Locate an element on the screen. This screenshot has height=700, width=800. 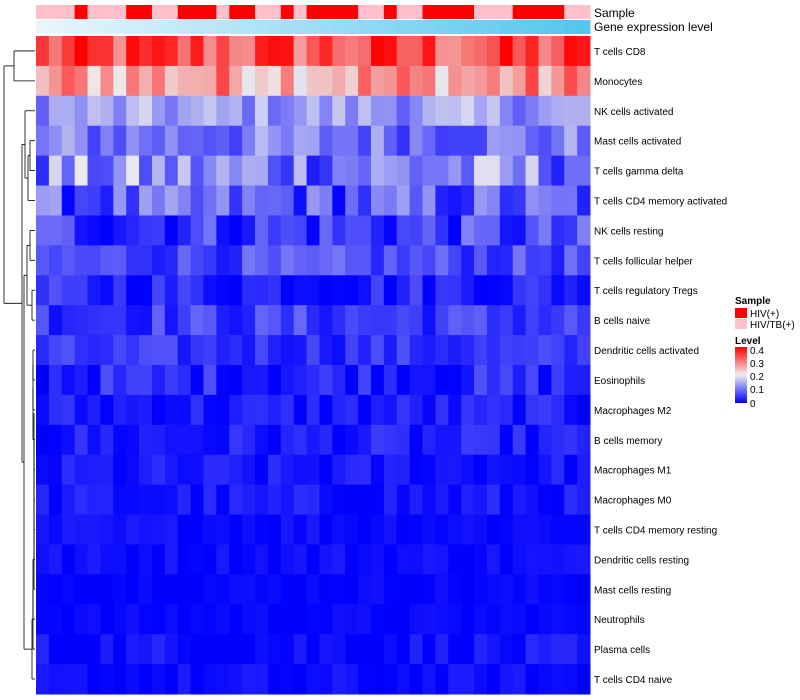
sample-annotation-bar is located at coordinates (313, 12).